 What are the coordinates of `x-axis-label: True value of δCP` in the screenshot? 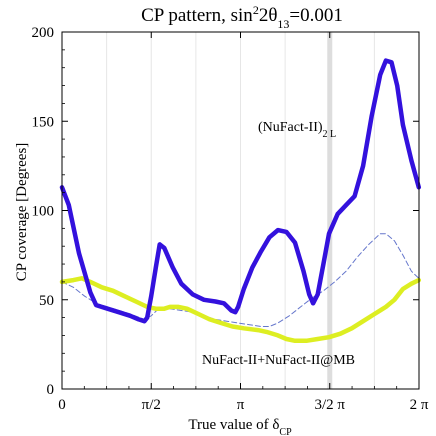 It's located at (240, 426).